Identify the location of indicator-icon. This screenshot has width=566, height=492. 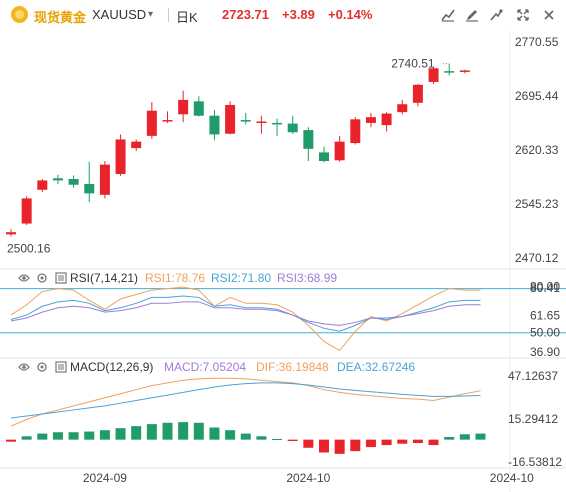
(496, 15).